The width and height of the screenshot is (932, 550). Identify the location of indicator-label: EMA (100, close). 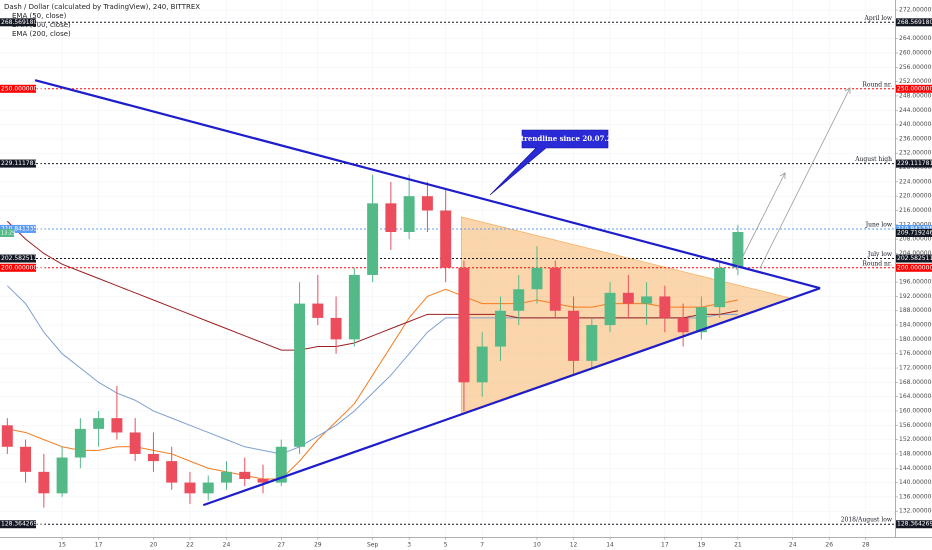
(41, 25).